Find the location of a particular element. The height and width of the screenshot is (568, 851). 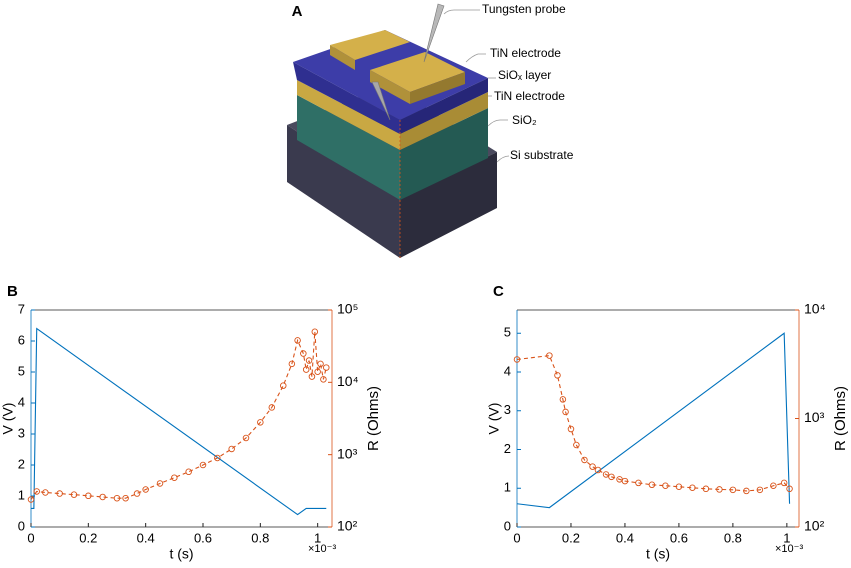

leaders is located at coordinates (476, 86).